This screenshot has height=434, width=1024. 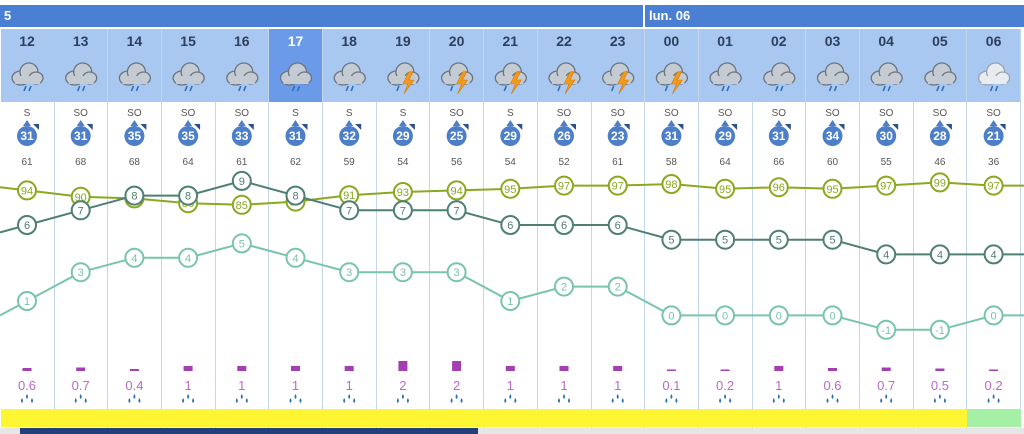 I want to click on hour-label: 01, so click(x=725, y=41).